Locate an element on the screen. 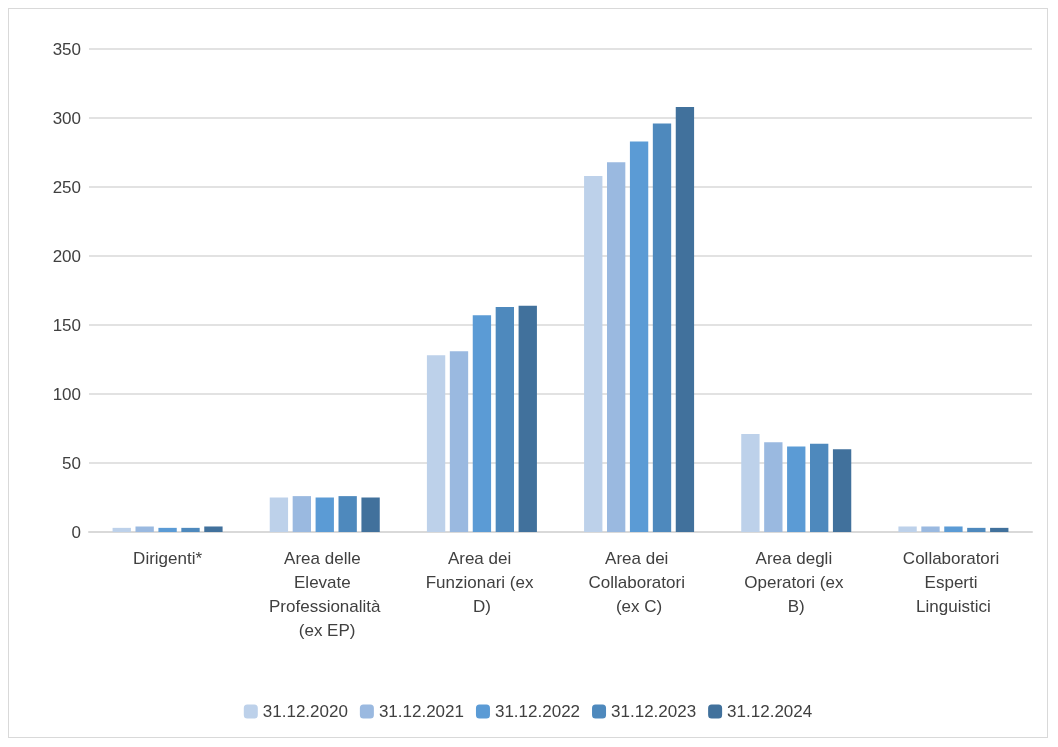 Image resolution: width=1058 pixels, height=747 pixels. y-tick-label: 200 is located at coordinates (66, 256).